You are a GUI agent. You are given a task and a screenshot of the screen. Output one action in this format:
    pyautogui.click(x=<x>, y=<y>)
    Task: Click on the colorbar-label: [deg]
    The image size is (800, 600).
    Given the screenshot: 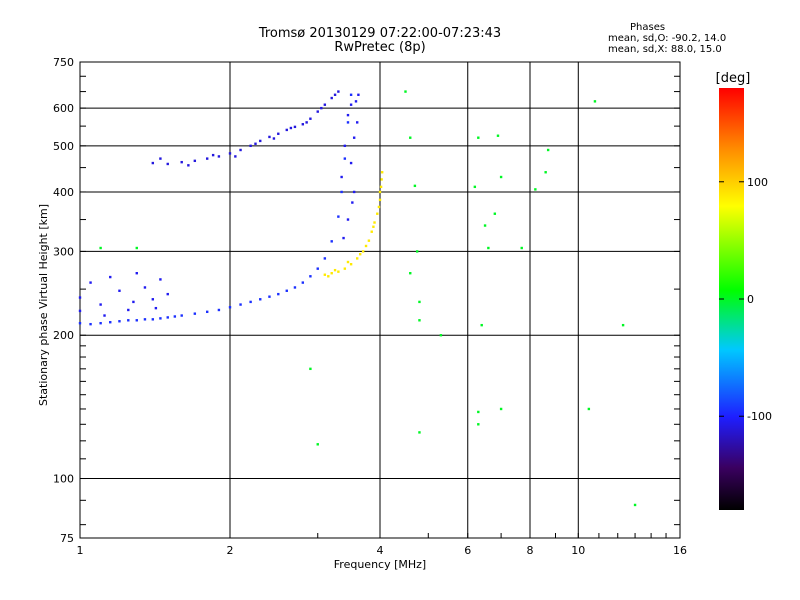 What is the action you would take?
    pyautogui.click(x=733, y=78)
    